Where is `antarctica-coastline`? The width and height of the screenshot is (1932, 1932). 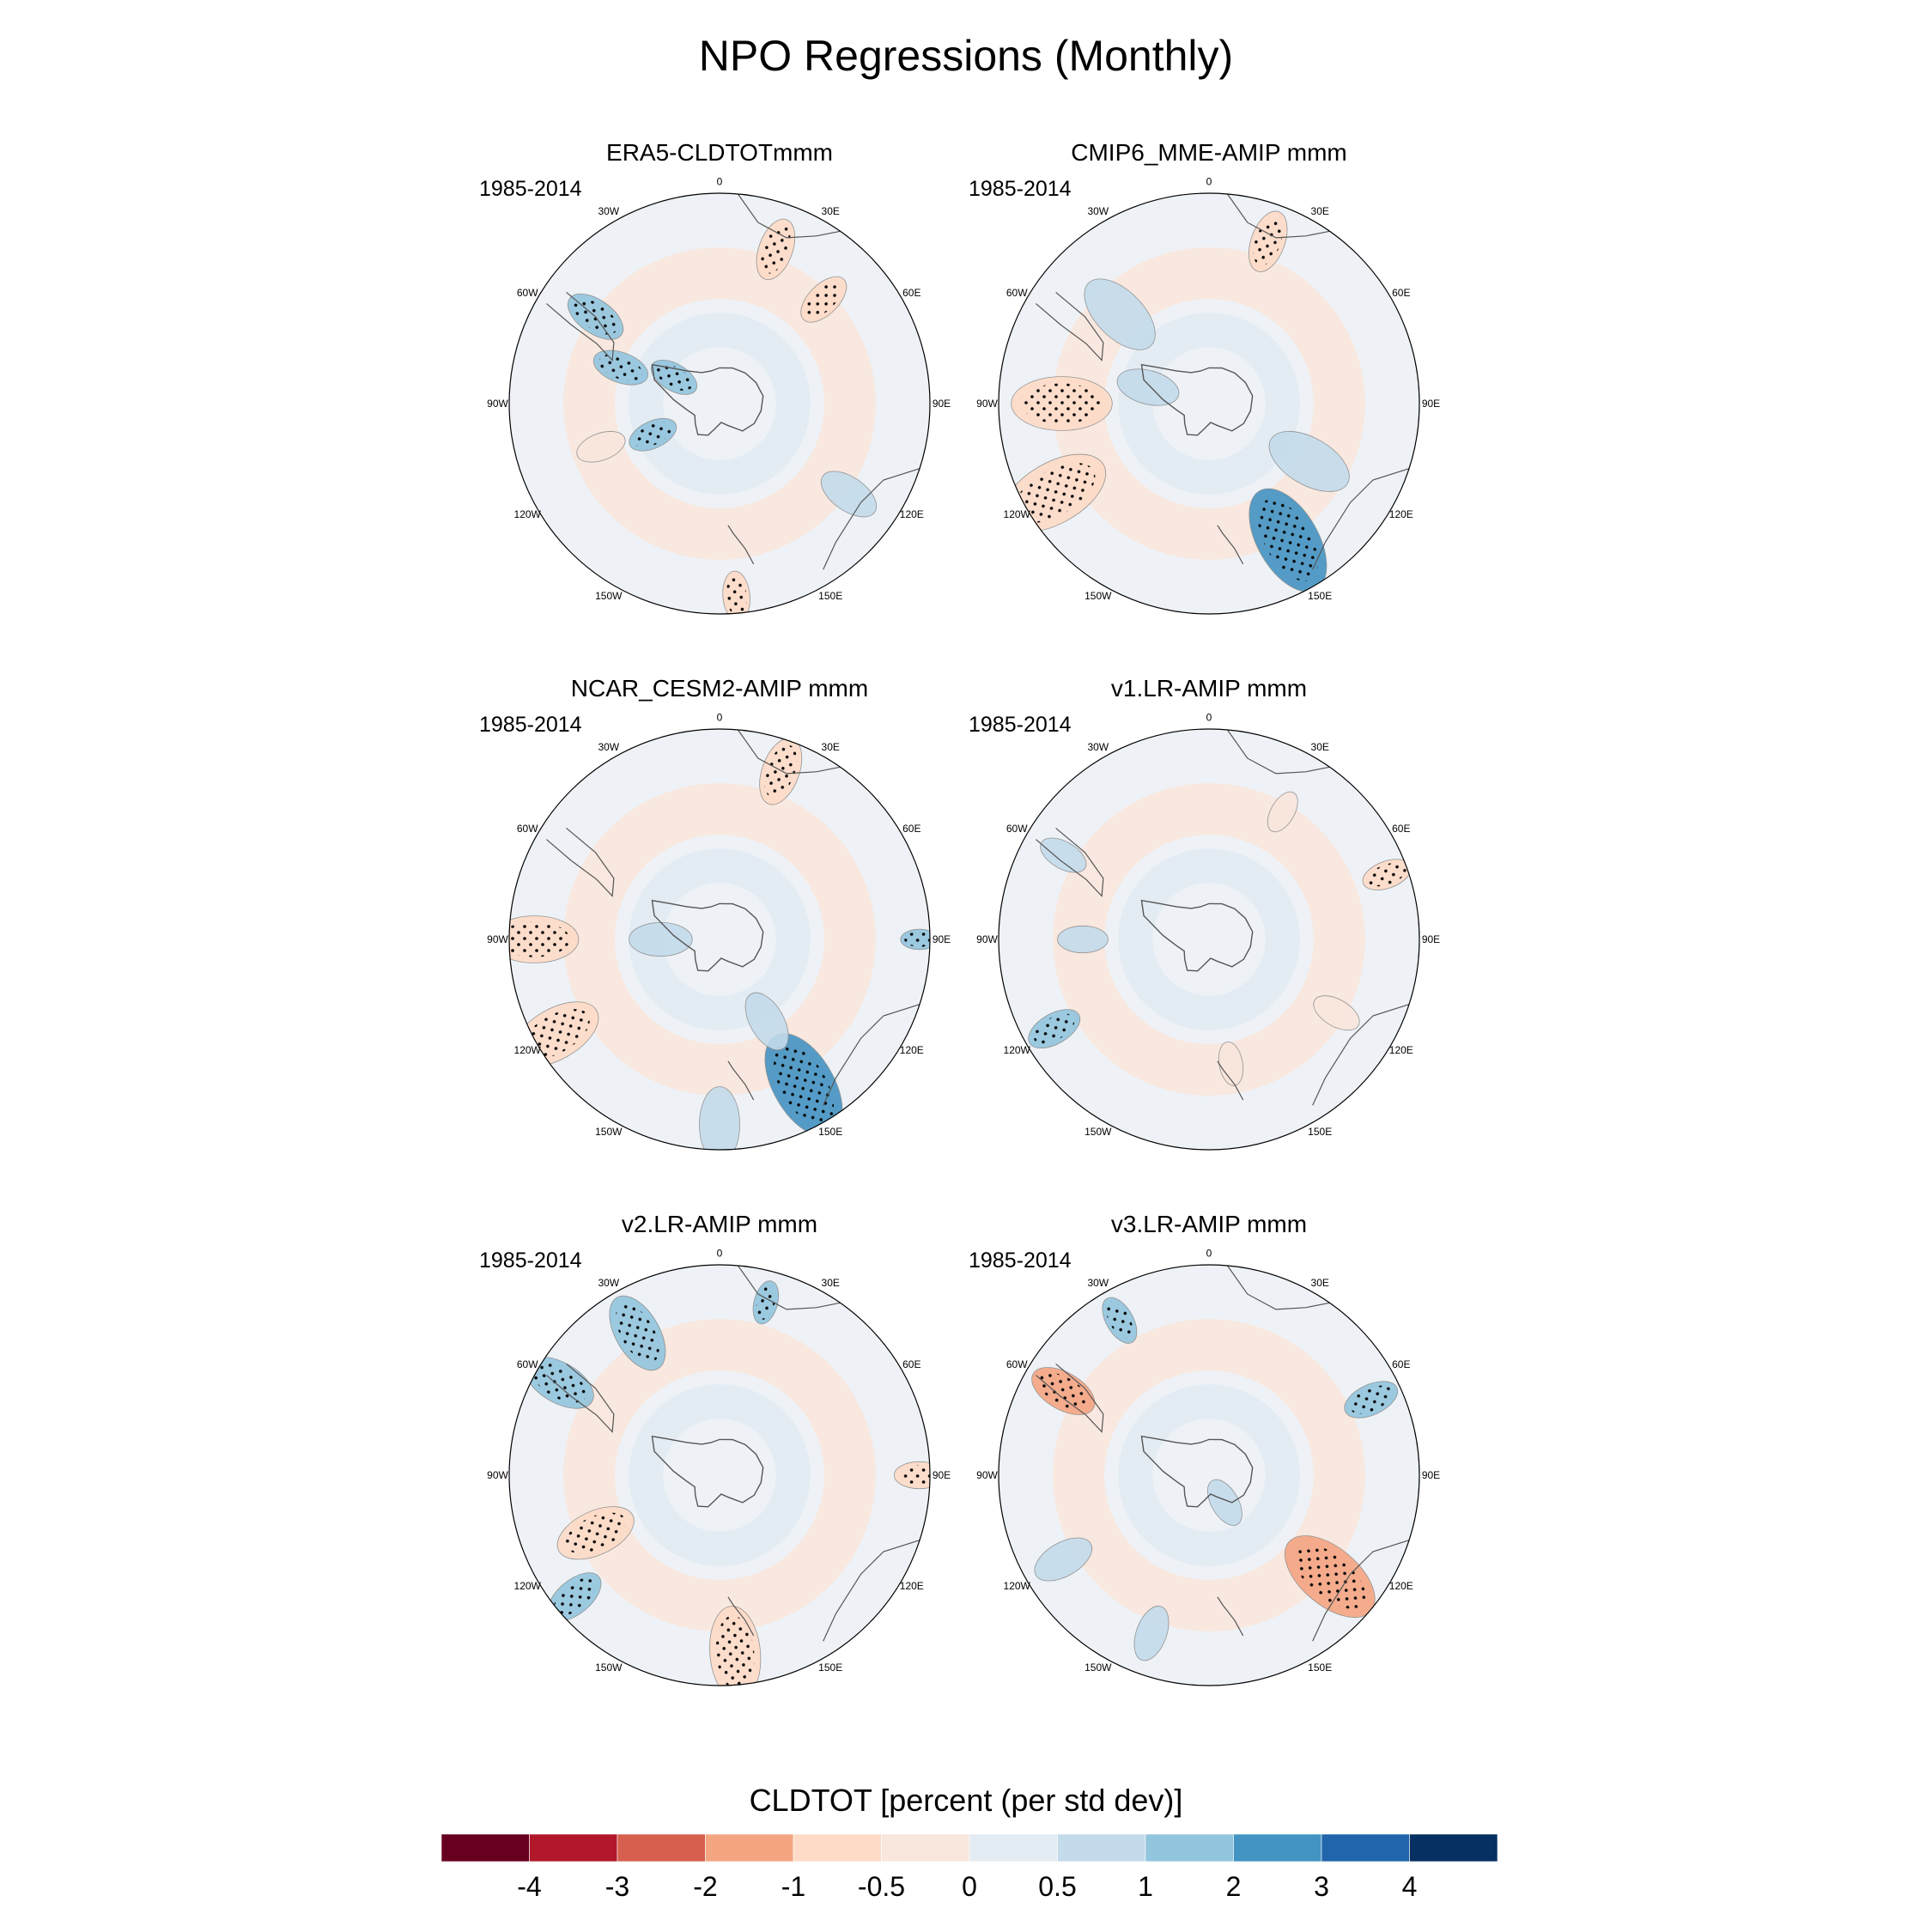
antarctica-coastline is located at coordinates (1197, 1471).